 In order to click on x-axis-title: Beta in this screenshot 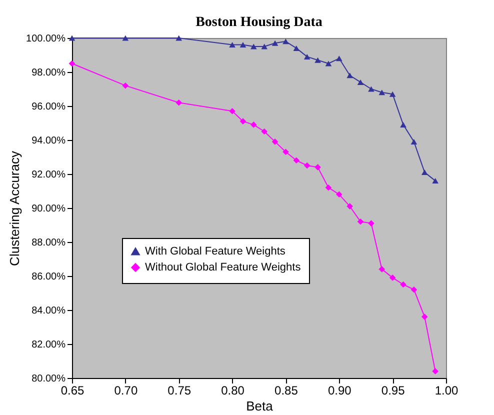, I will do `click(260, 406)`.